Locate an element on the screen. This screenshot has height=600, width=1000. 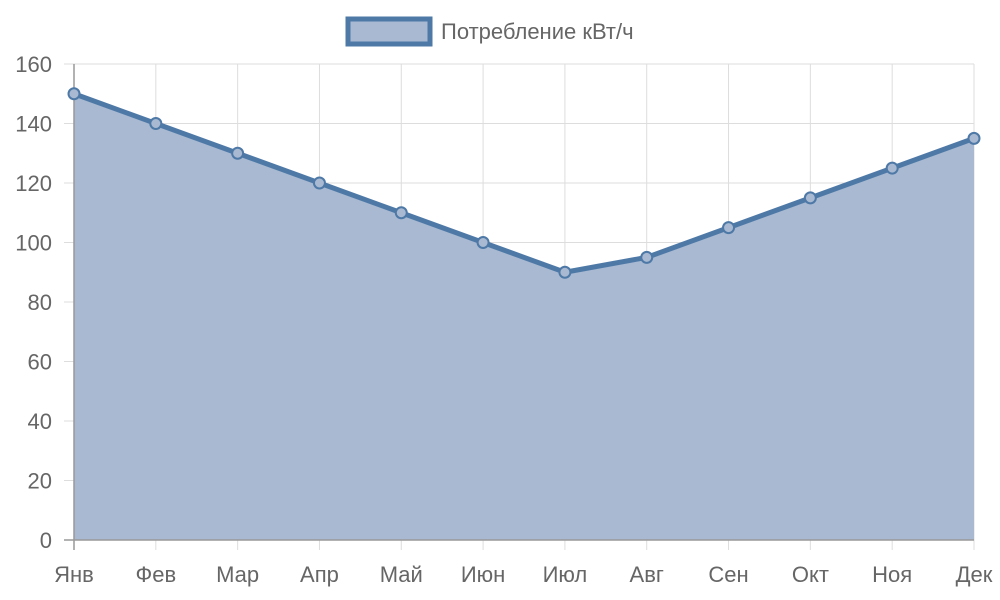
x-tick-label: Фев is located at coordinates (155, 574).